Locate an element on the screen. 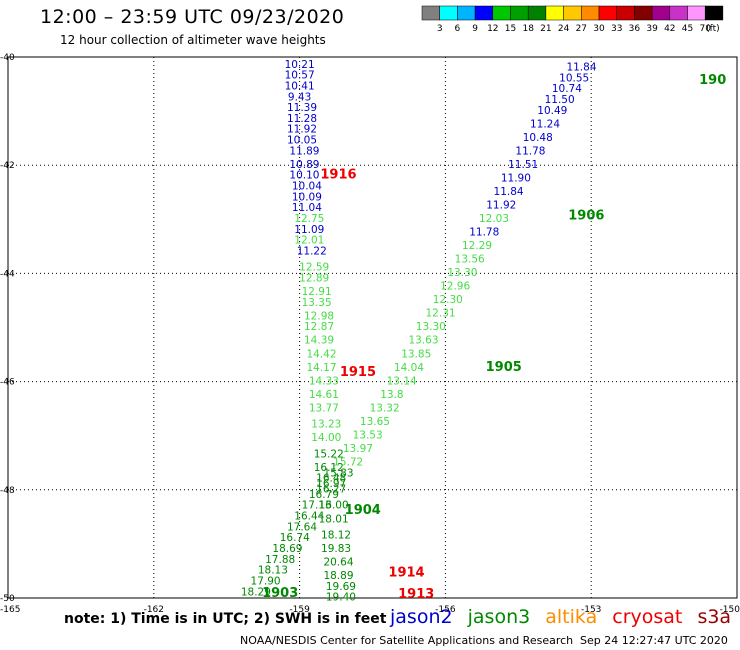 This screenshot has height=650, width=740. x-tick-label: -153 is located at coordinates (591, 610).